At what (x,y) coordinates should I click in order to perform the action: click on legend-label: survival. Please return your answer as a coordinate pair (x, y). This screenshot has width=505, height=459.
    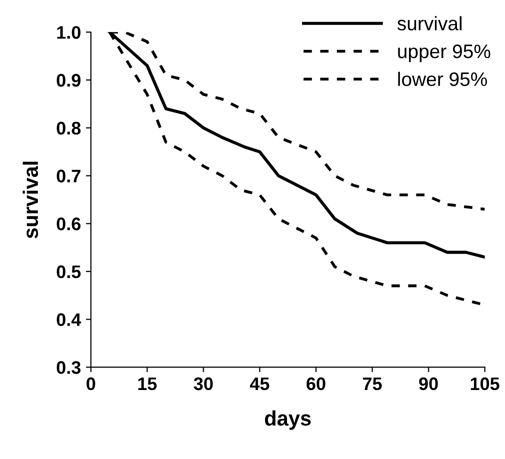
    Looking at the image, I should click on (429, 23).